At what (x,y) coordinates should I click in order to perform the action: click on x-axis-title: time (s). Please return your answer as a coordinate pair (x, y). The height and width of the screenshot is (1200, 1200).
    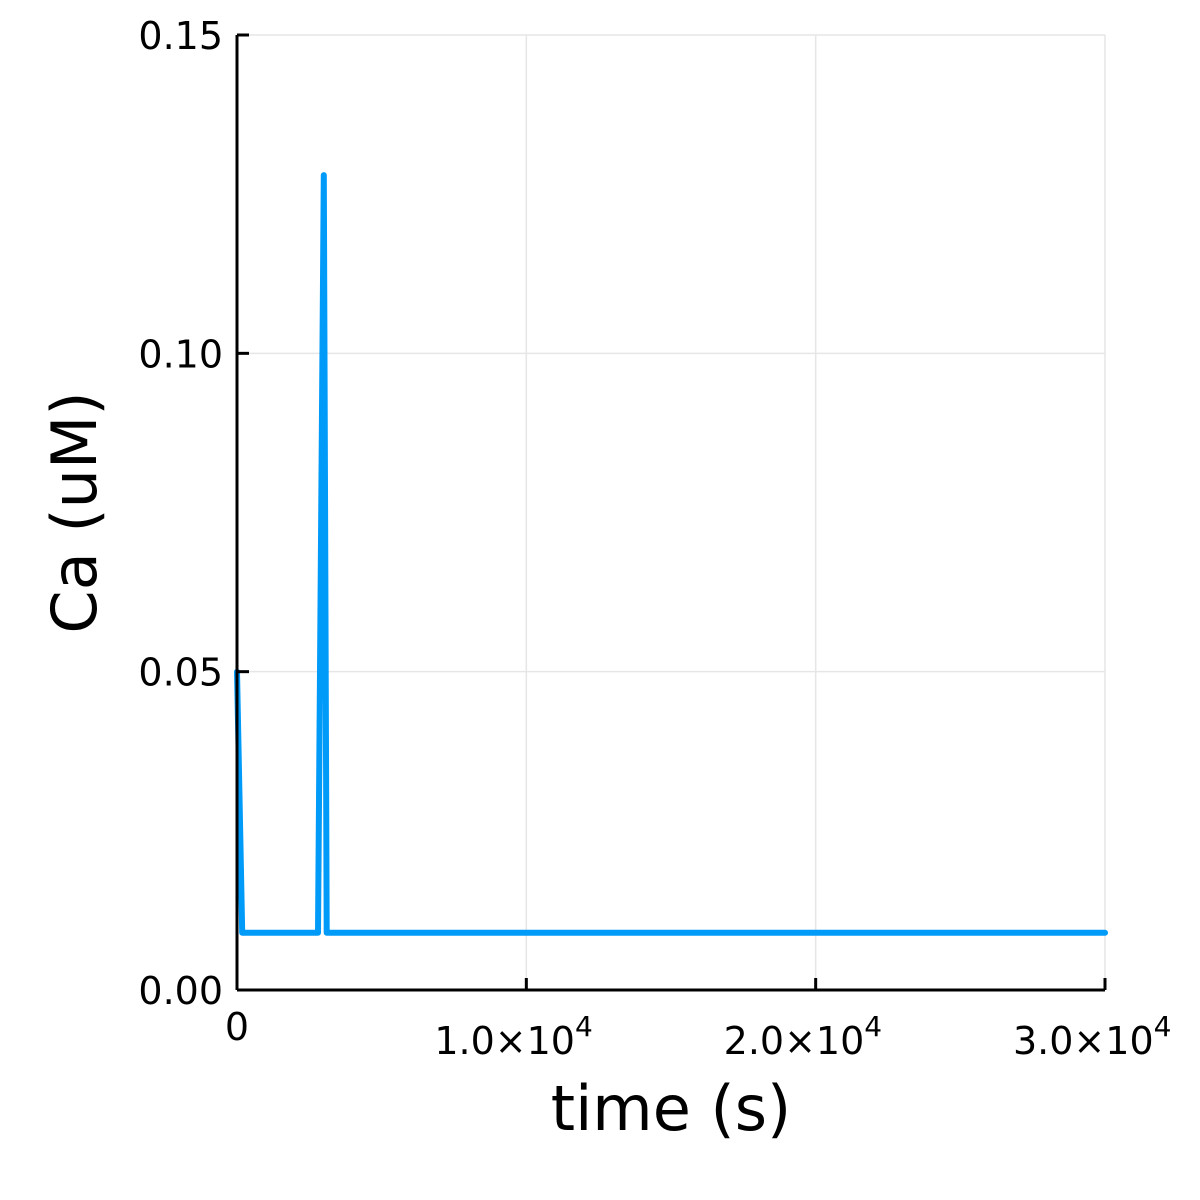
    Looking at the image, I should click on (671, 1108).